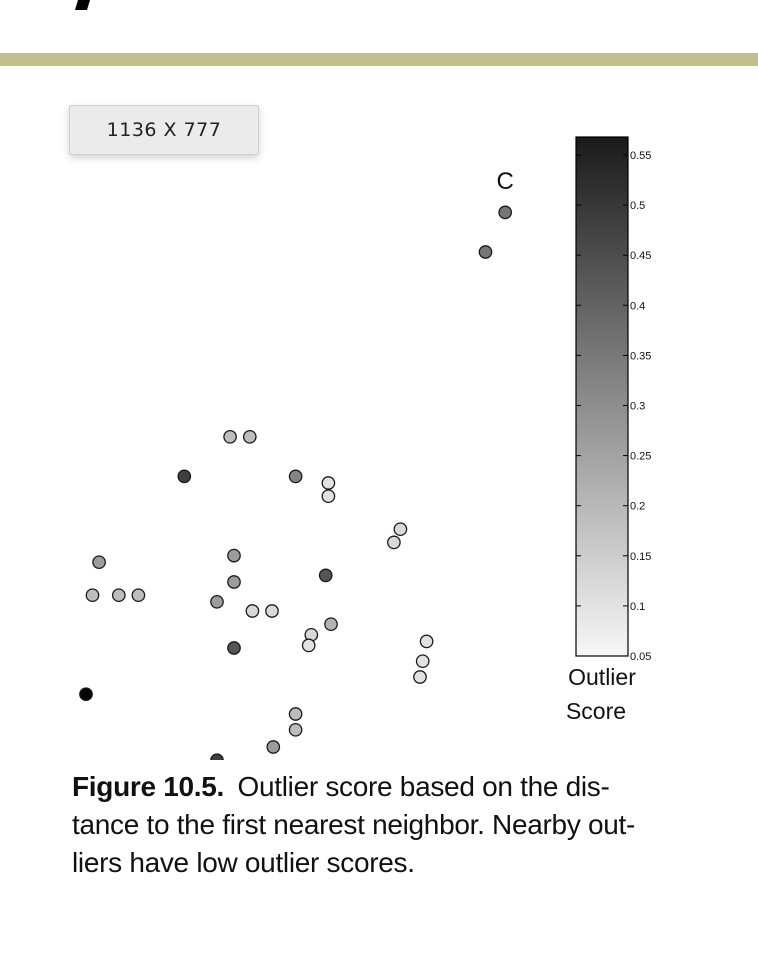 The image size is (758, 978). What do you see at coordinates (637, 206) in the screenshot?
I see `colorbar-tick-label: 0.5` at bounding box center [637, 206].